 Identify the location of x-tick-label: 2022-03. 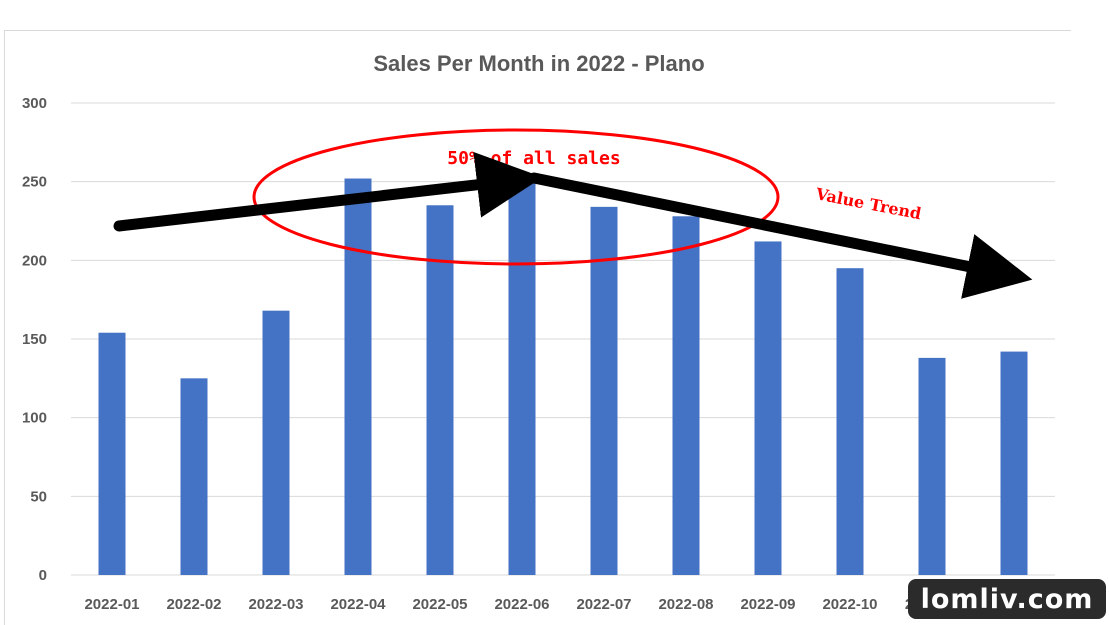
(275, 604).